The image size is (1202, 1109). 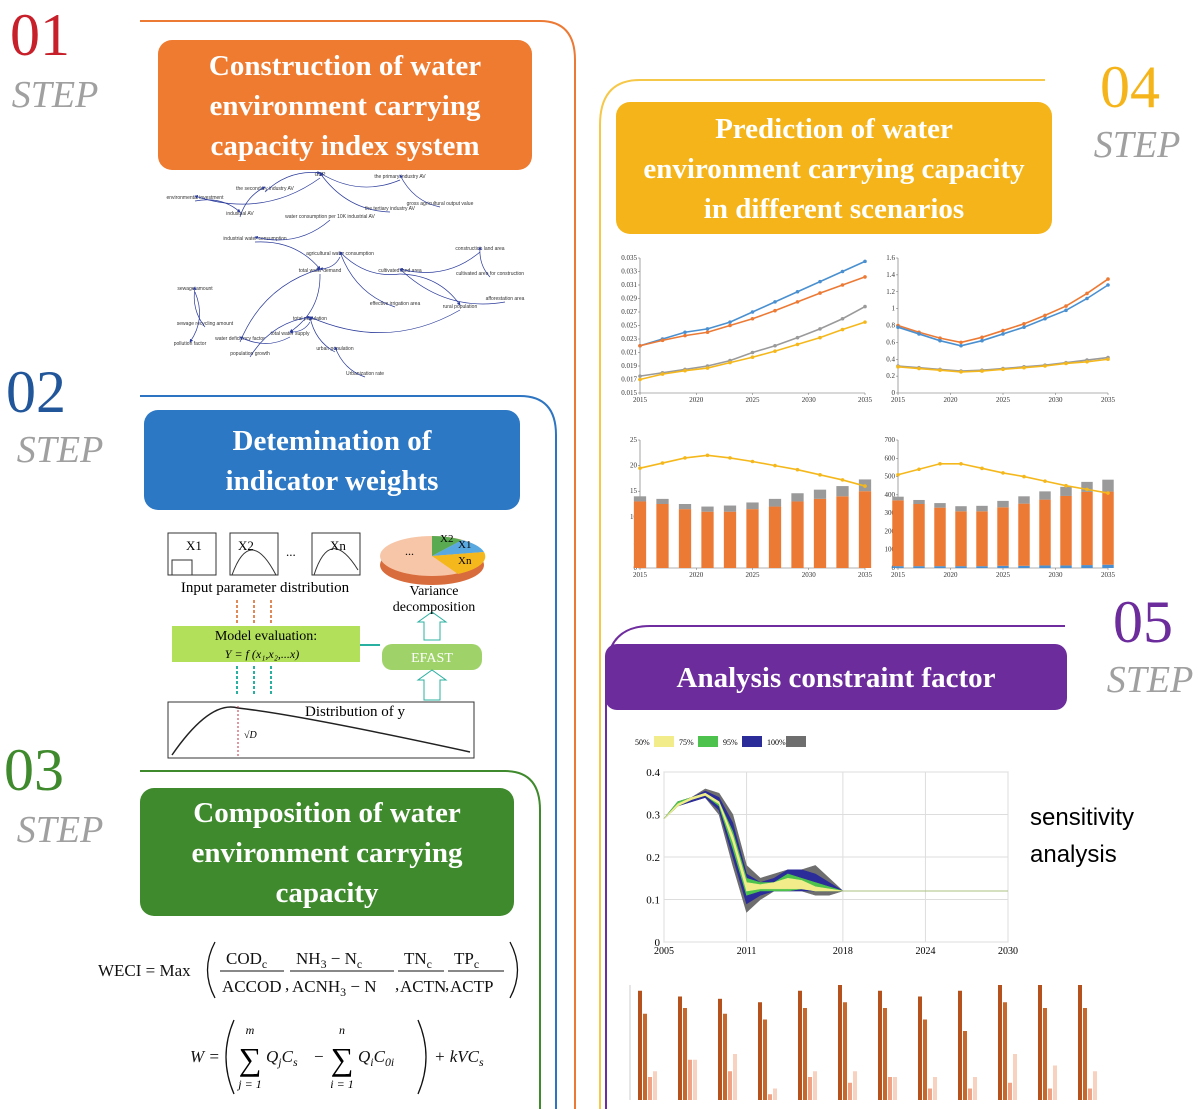 What do you see at coordinates (951, 400) in the screenshot?
I see `x-tick-label: 2020` at bounding box center [951, 400].